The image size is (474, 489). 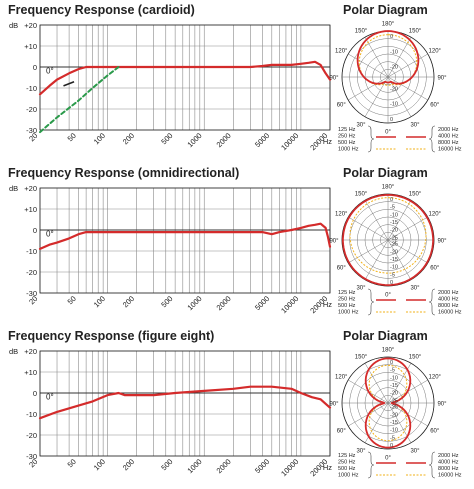 I want to click on chart-title: Frequency Response (figure eight), so click(x=111, y=336).